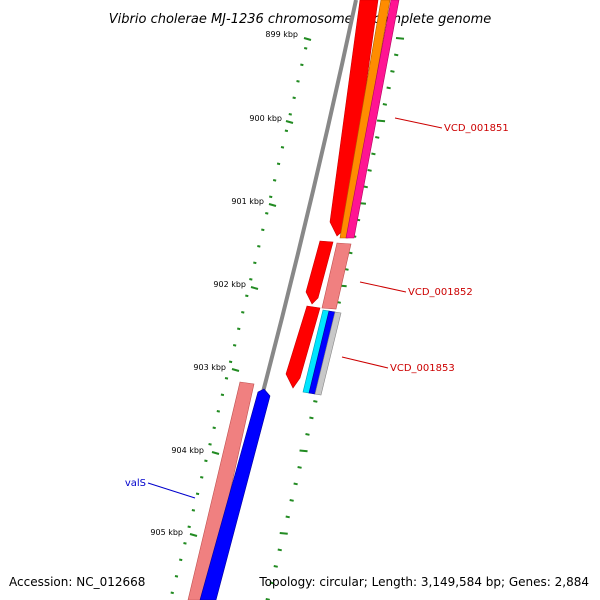  I want to click on tick-label-900: 900 kbp, so click(265, 118).